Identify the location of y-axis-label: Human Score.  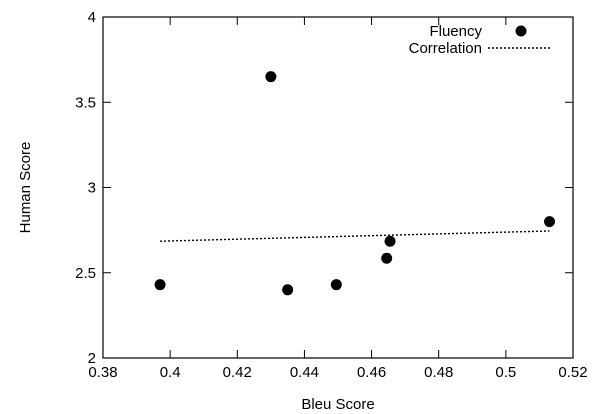
(25, 188).